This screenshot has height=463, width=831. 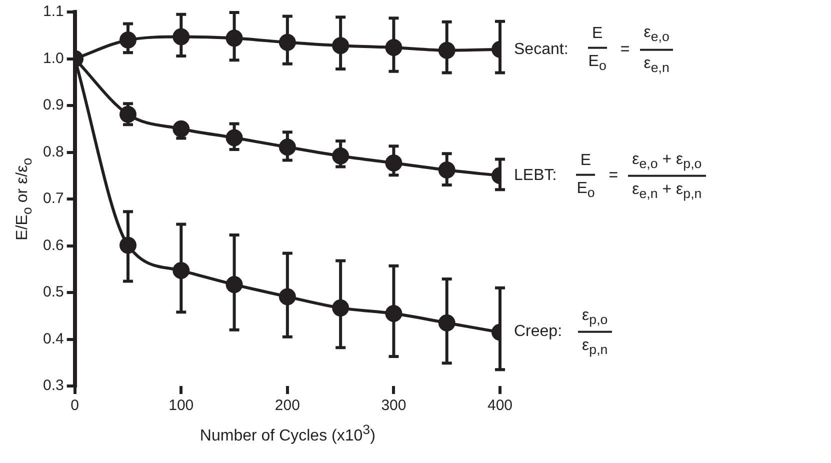 What do you see at coordinates (53, 199) in the screenshot?
I see `y-tick-label: 0.7` at bounding box center [53, 199].